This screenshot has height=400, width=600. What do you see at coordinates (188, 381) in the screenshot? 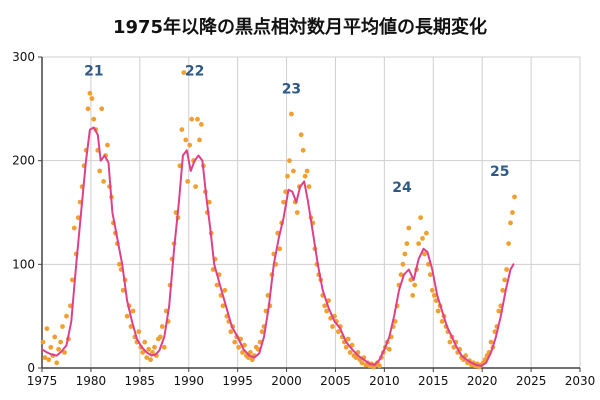
I see `x-tick-label-3: 1990` at bounding box center [188, 381].